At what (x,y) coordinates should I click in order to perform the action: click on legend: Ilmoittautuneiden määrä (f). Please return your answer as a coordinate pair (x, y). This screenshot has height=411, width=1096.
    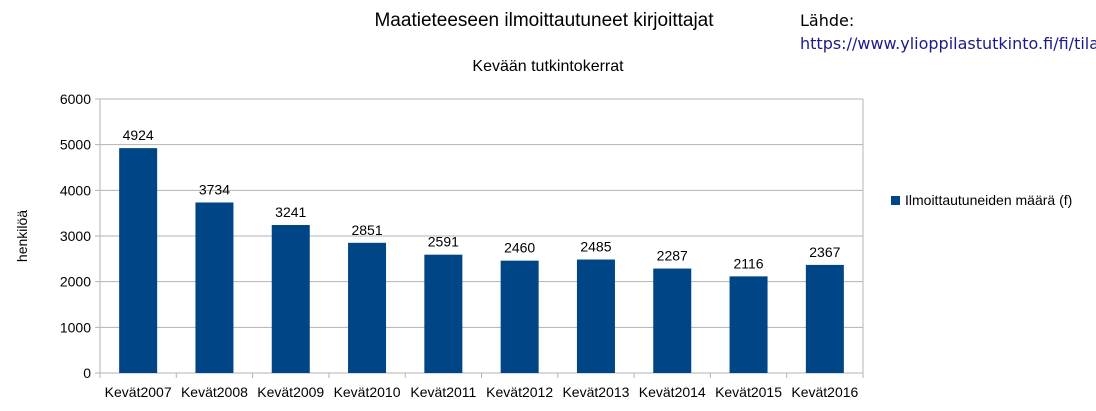
    Looking at the image, I should click on (981, 200).